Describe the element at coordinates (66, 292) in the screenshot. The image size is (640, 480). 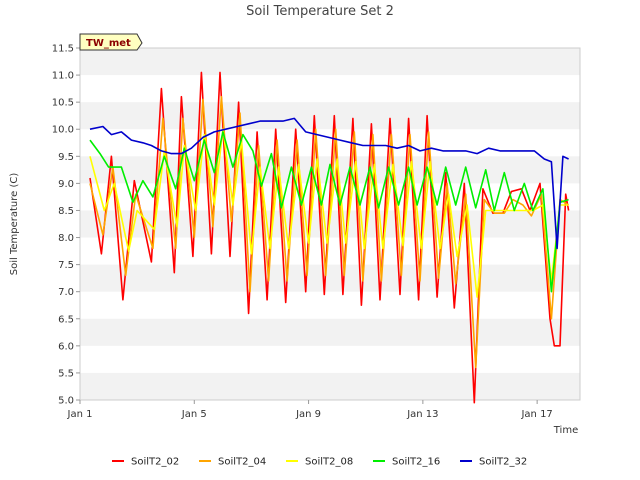
I see `y-tick-label: 7.0` at that location.